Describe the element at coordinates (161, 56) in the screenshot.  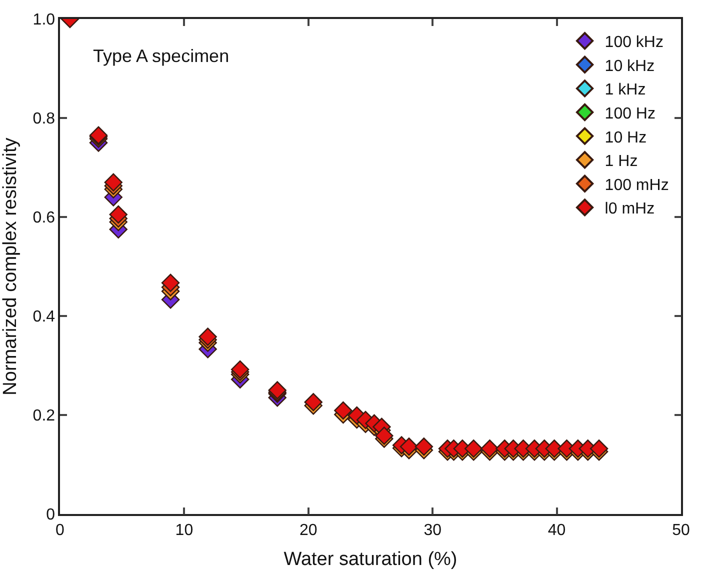
I see `annotation: Type A specimen` at that location.